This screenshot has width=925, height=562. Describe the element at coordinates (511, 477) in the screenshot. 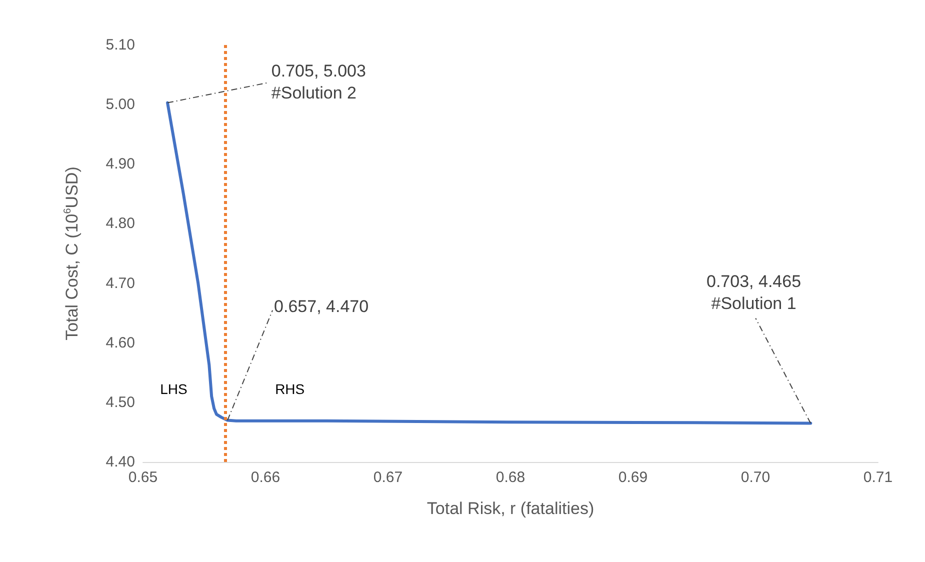

I see `x-tick-label: 0.68` at that location.